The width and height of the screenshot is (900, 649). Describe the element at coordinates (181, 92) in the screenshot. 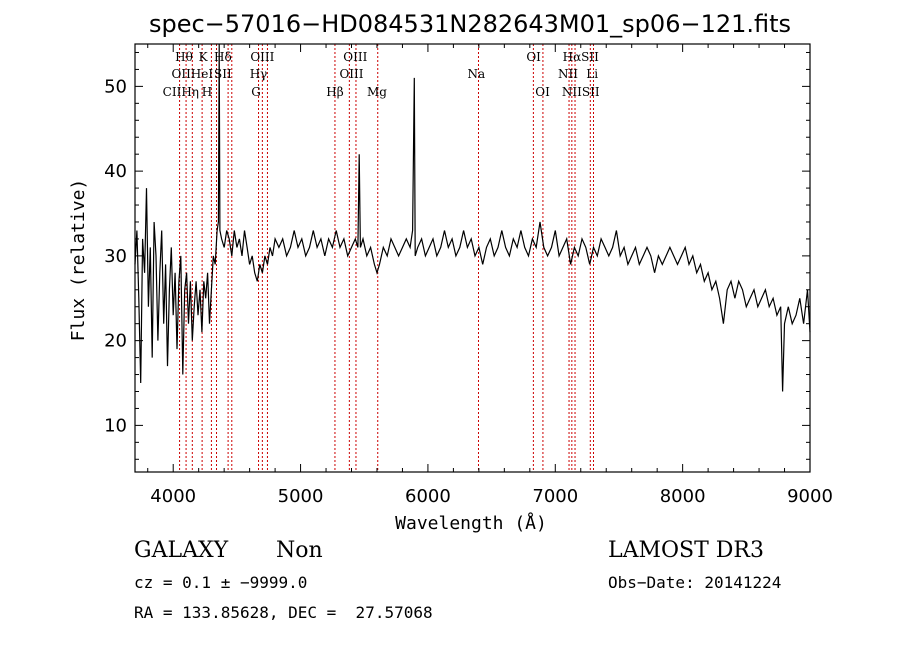

I see `line-label-14: CIIHη` at that location.